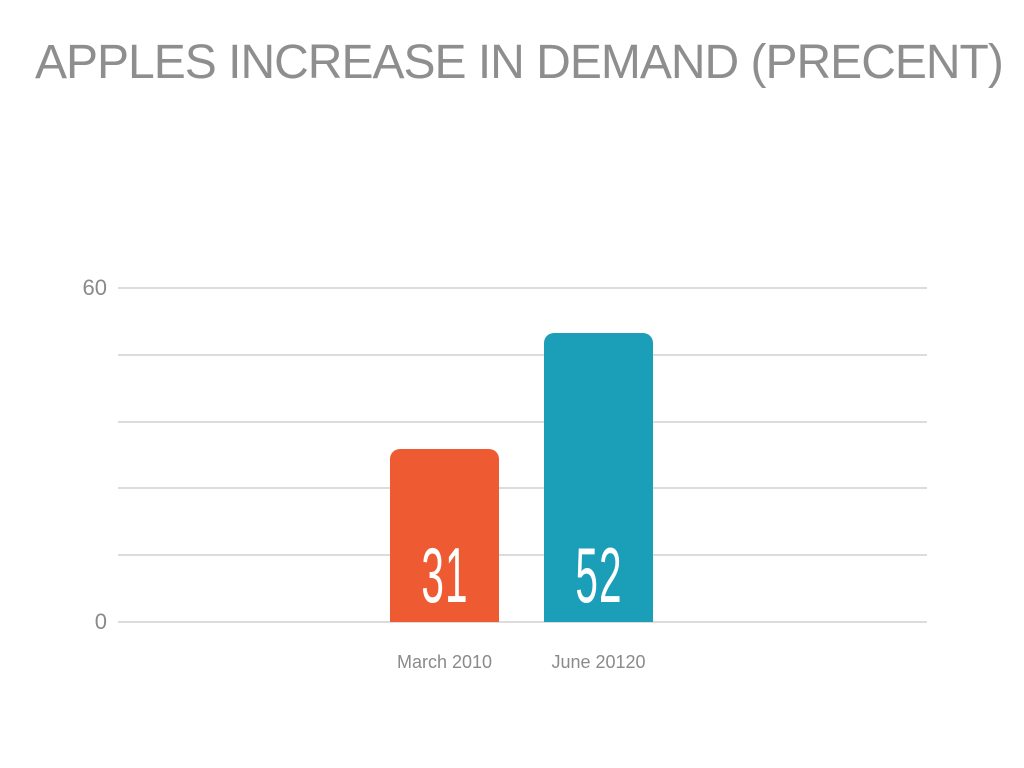 The image size is (1024, 768). I want to click on bar-value-label: 52, so click(598, 575).